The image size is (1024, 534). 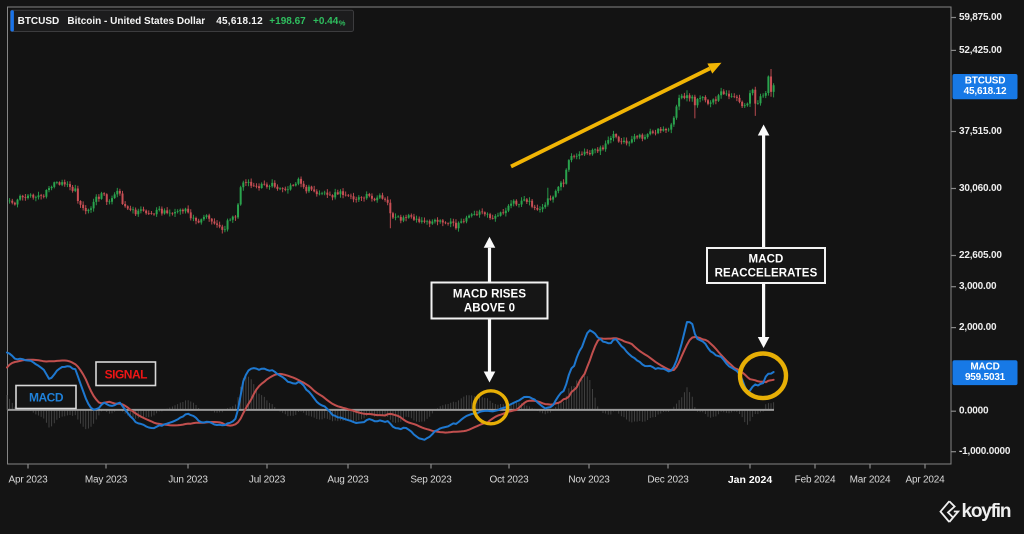 I want to click on svg-text: 37,515.00, so click(x=980, y=131).